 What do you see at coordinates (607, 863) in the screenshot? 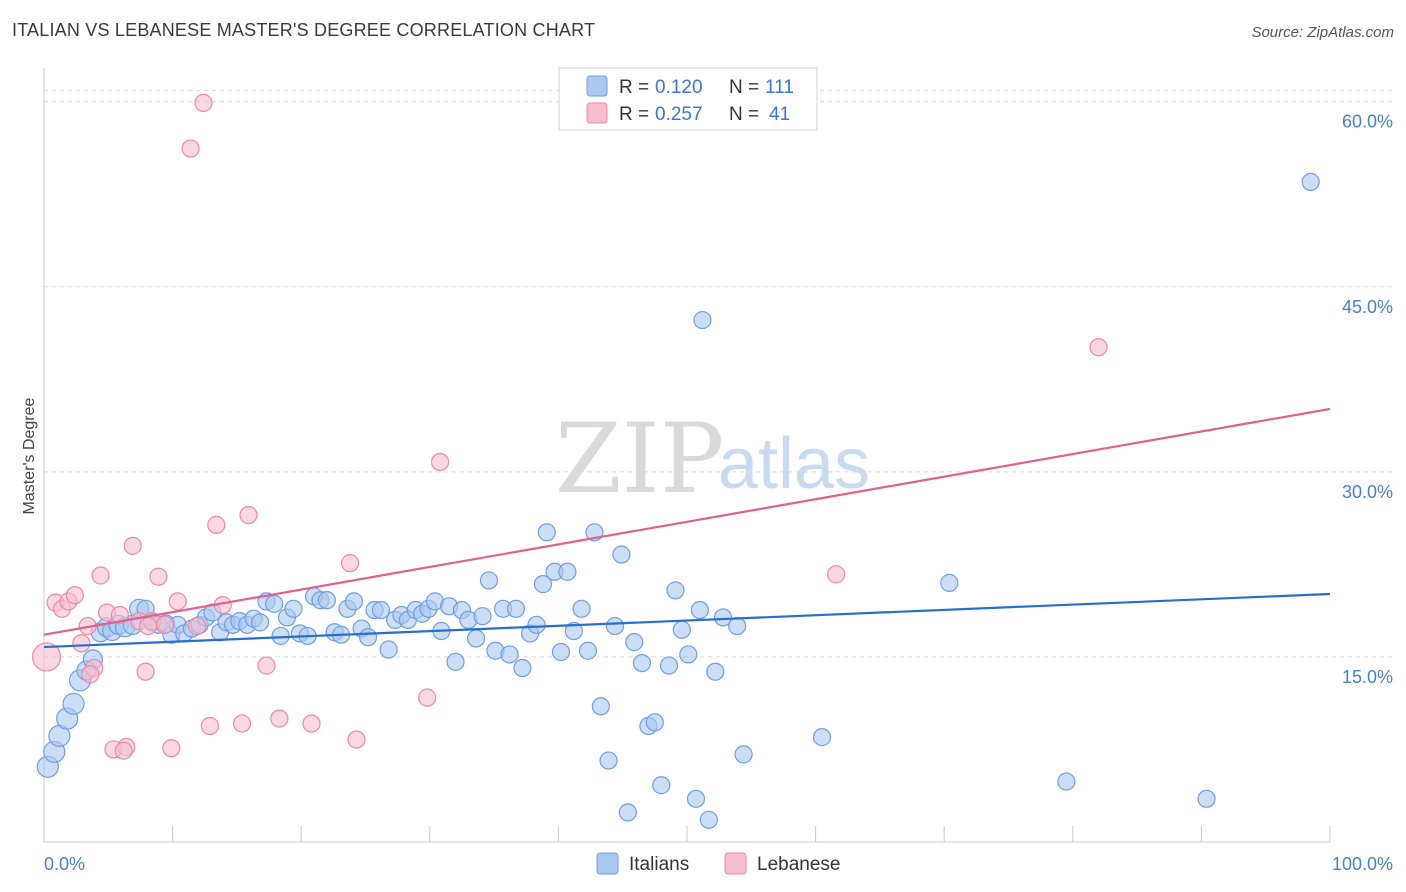
I see `bottom-legend-italians-swatch` at bounding box center [607, 863].